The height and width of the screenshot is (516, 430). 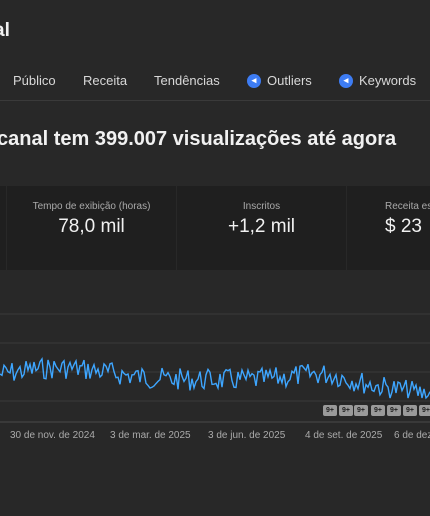 I want to click on metric-card-revenue: Receita es $ 23, so click(x=388, y=228).